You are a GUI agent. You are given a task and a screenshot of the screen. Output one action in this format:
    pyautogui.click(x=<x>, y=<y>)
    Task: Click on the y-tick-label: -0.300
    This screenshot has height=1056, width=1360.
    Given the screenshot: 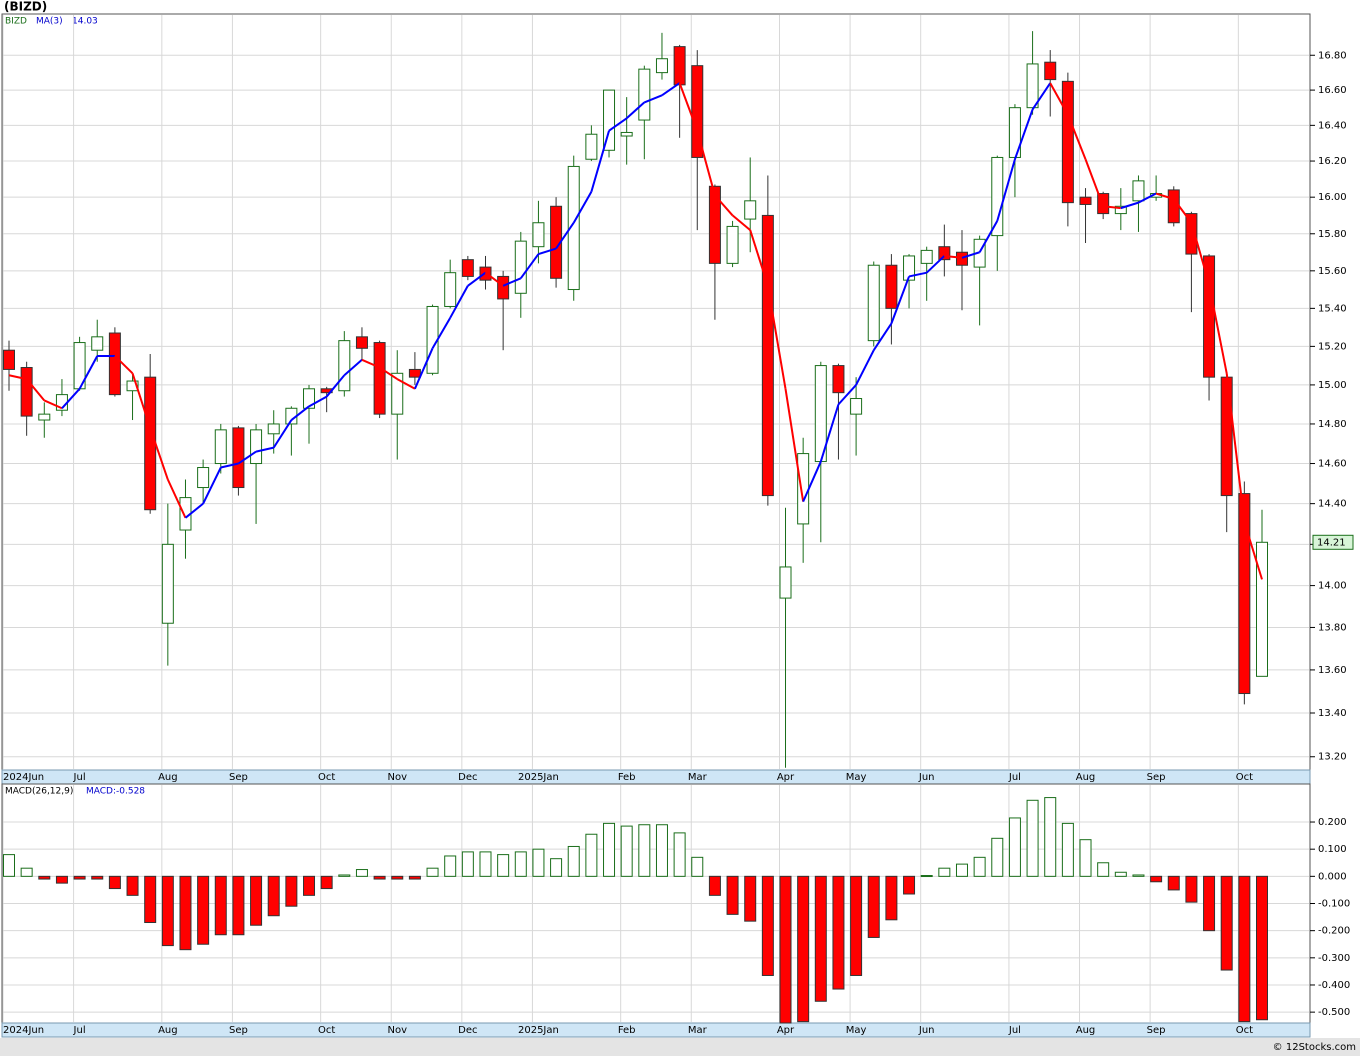 What is the action you would take?
    pyautogui.click(x=1334, y=958)
    